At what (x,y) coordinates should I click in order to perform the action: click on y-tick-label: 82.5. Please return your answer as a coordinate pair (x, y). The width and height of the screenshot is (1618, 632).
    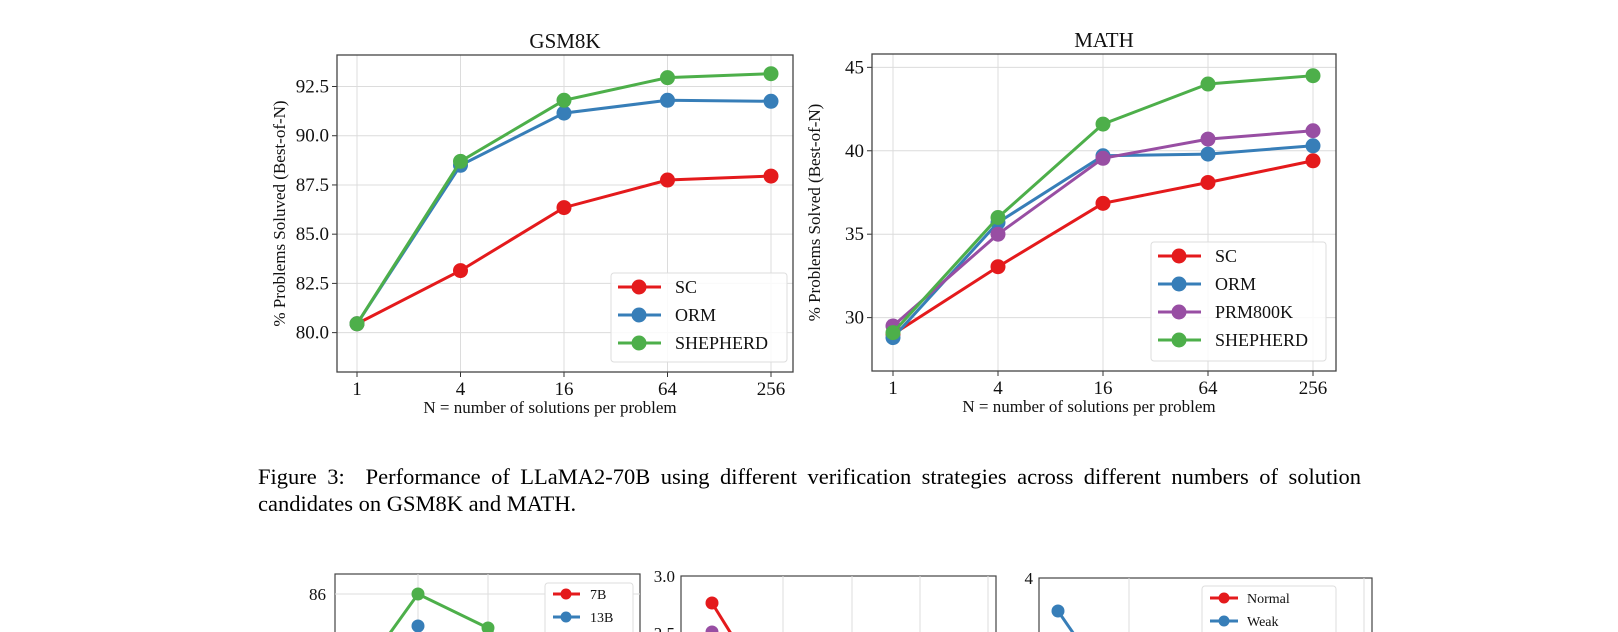
    Looking at the image, I should click on (312, 283).